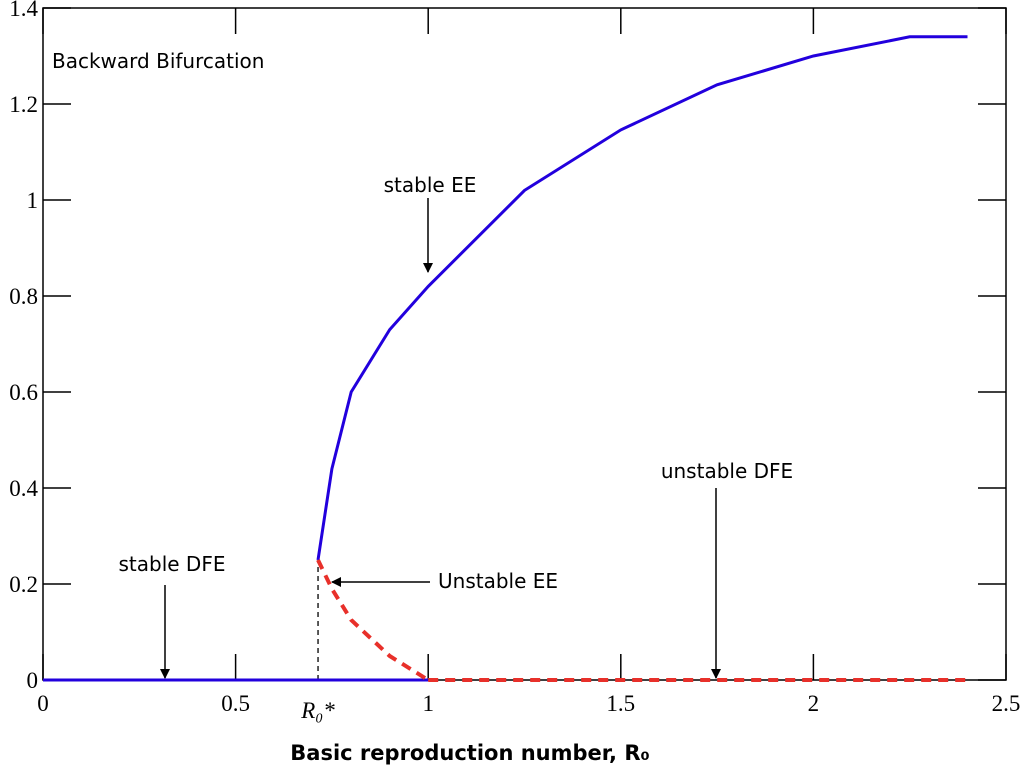 This screenshot has width=1024, height=769. Describe the element at coordinates (23, 296) in the screenshot. I see `y-tick-label: 0.8` at that location.